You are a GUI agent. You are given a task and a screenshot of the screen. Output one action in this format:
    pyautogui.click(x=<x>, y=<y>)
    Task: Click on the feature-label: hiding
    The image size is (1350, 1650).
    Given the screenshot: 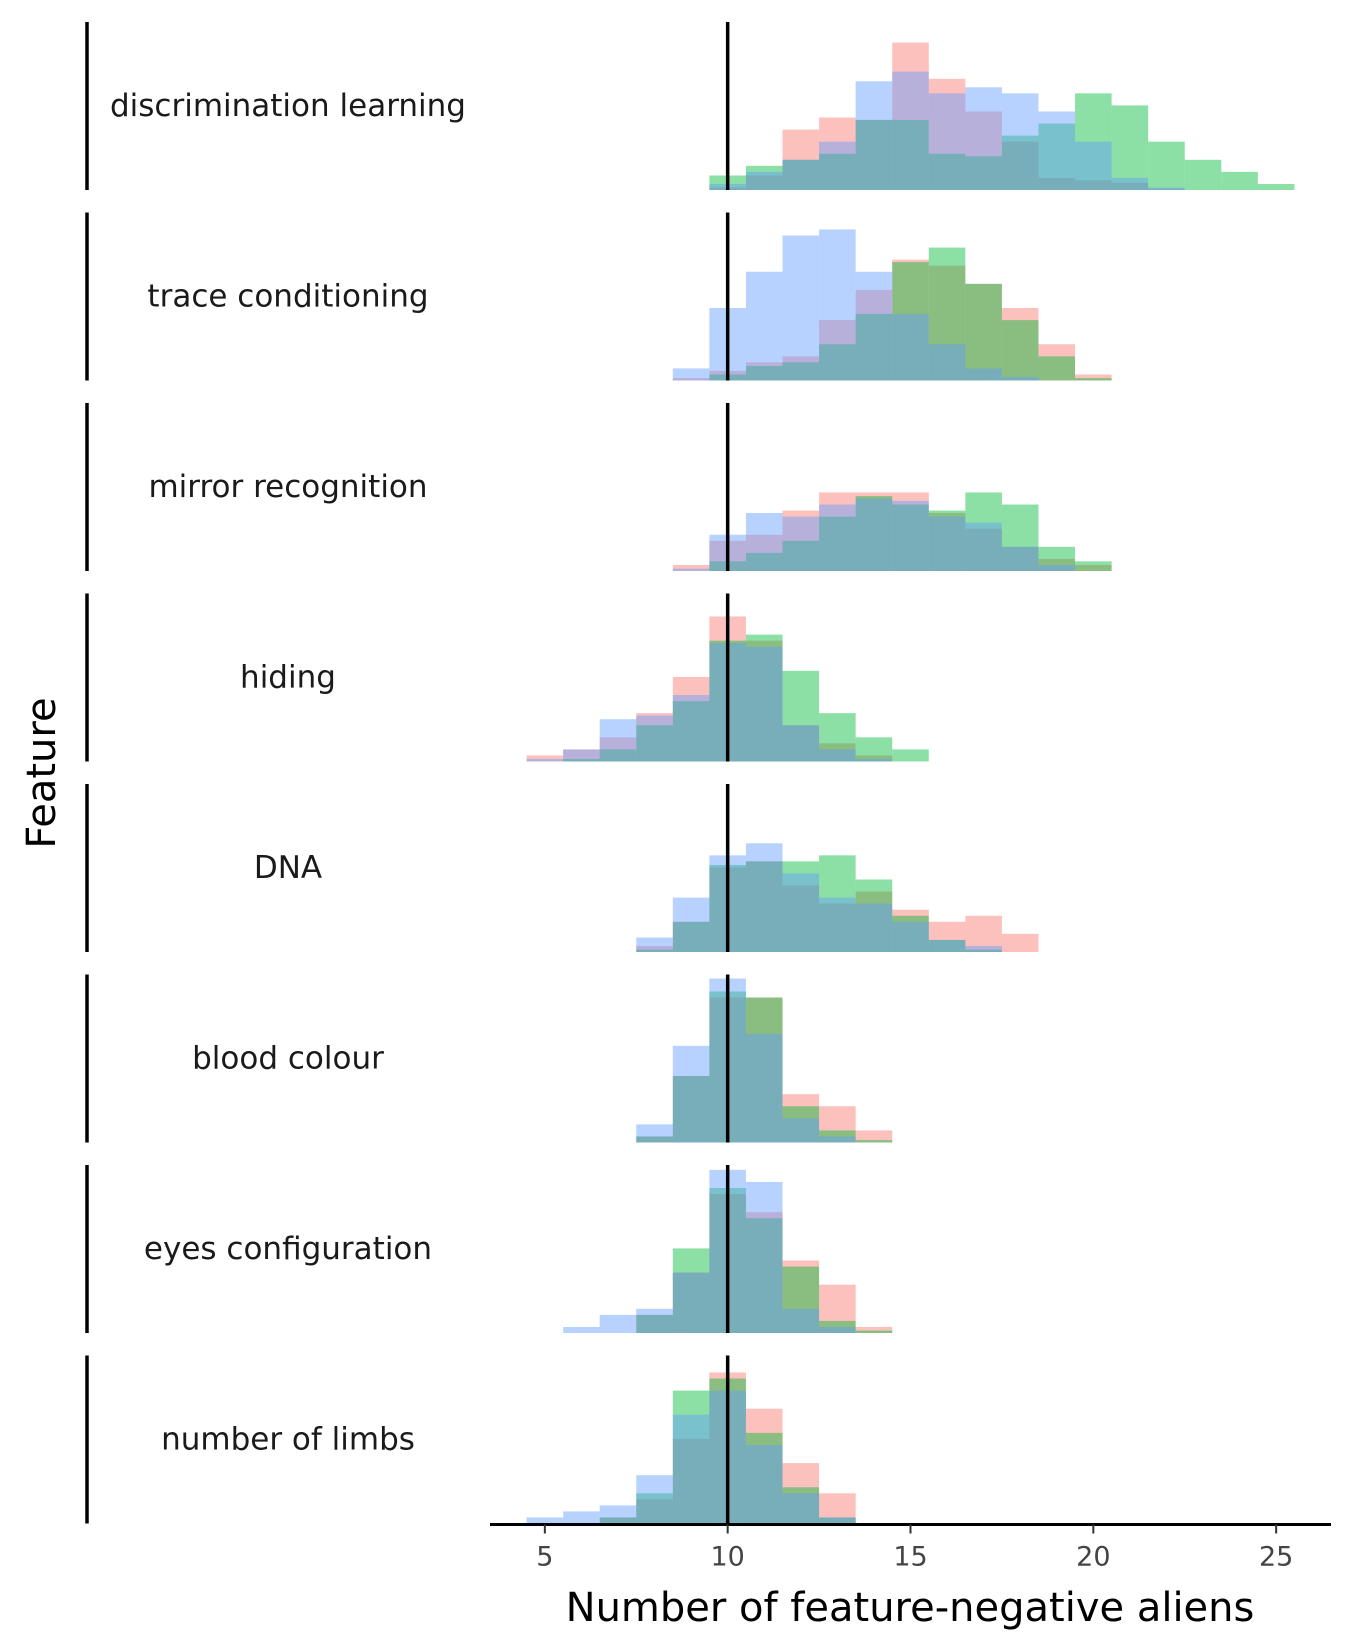 What is the action you would take?
    pyautogui.click(x=288, y=678)
    